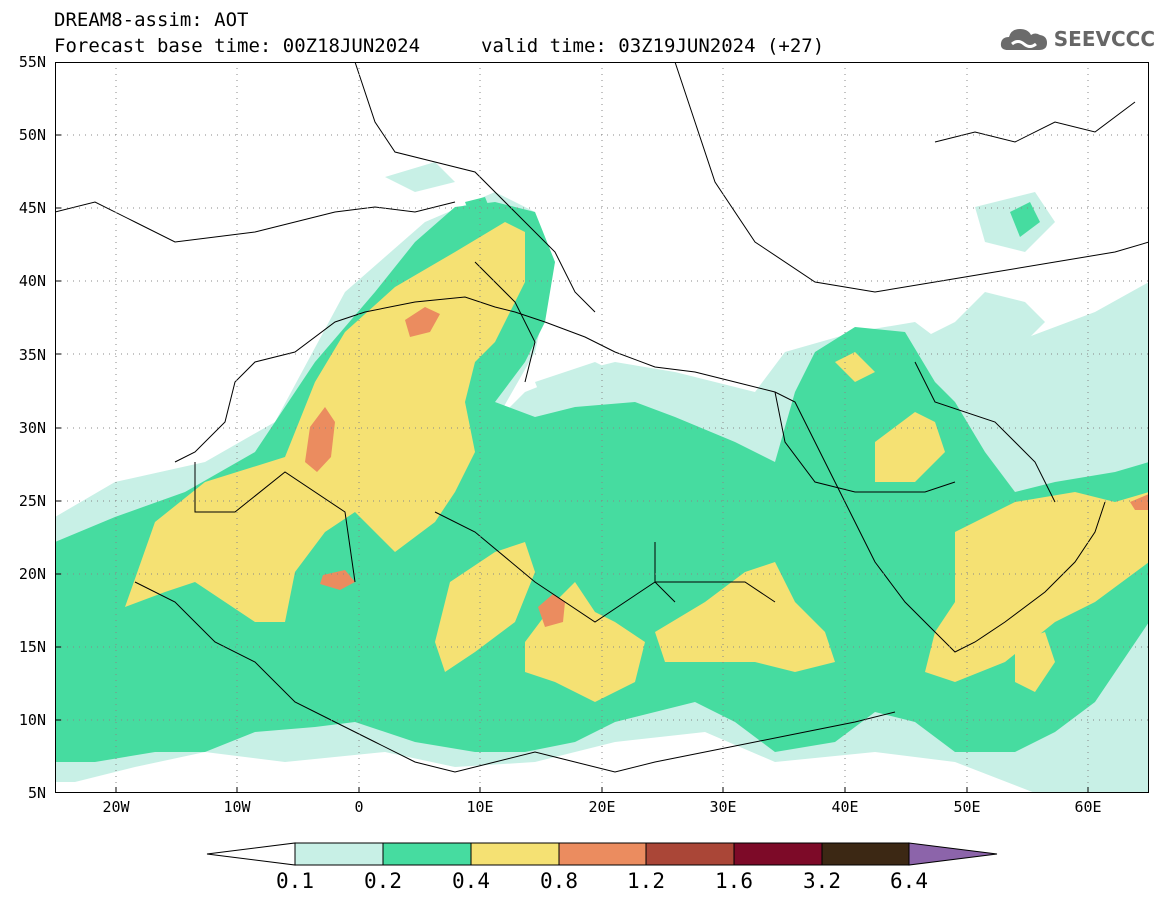 This screenshot has height=905, width=1165. I want to click on colorbar-label-3.2: 3.2, so click(822, 881).